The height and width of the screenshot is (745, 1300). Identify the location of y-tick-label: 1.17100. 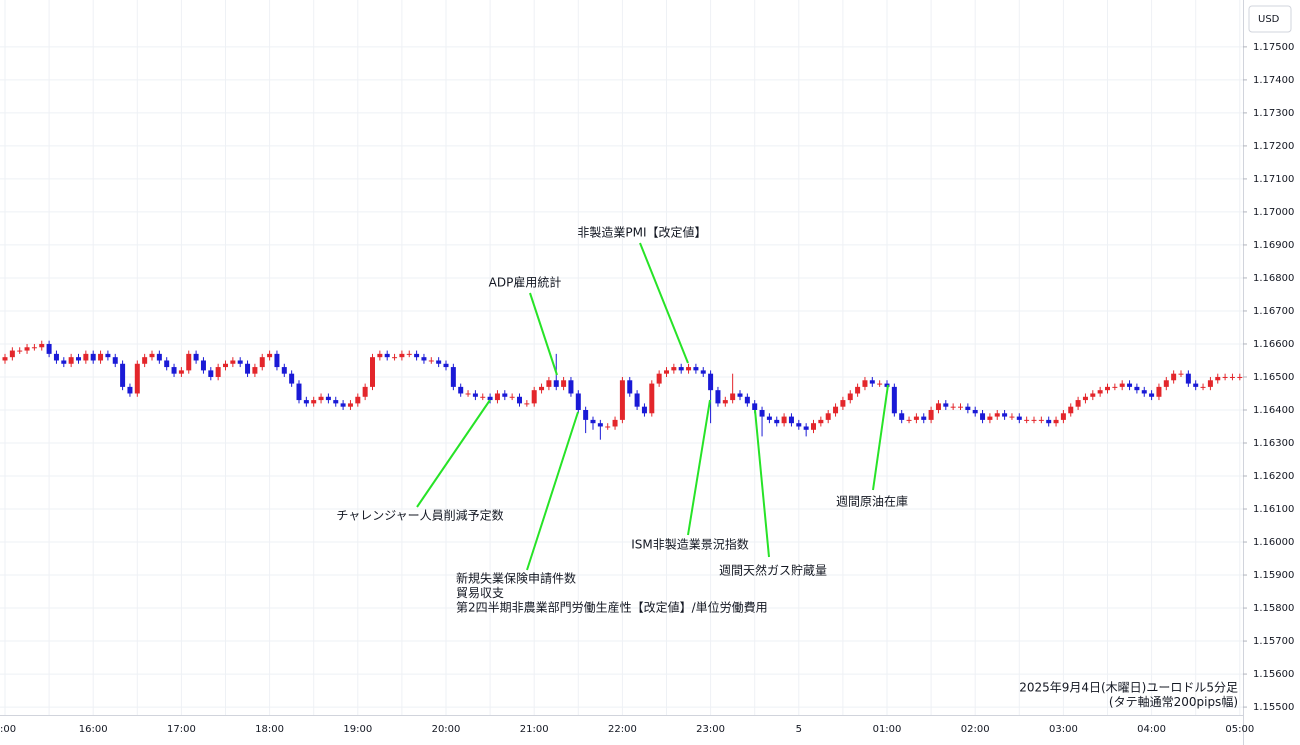
(1273, 179).